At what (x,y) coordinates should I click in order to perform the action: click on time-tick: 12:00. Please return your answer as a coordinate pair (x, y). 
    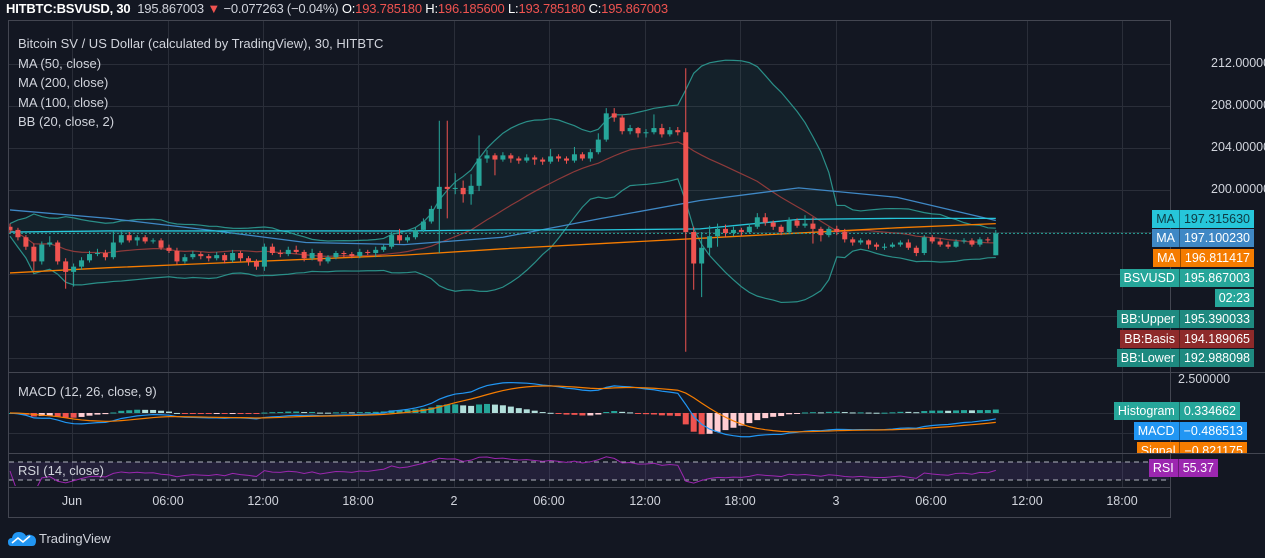
    Looking at the image, I should click on (263, 501).